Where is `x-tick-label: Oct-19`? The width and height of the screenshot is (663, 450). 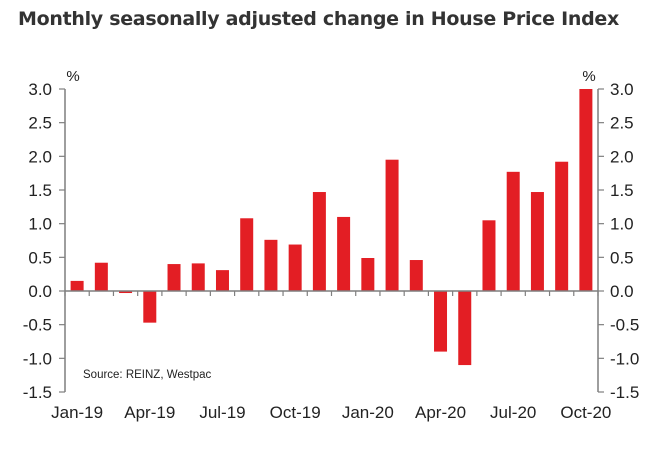 x-tick-label: Oct-19 is located at coordinates (295, 412).